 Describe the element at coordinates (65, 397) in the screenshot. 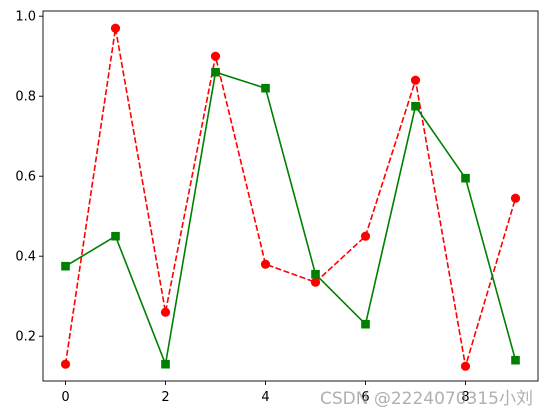

I see `x-tick-label: 0` at that location.